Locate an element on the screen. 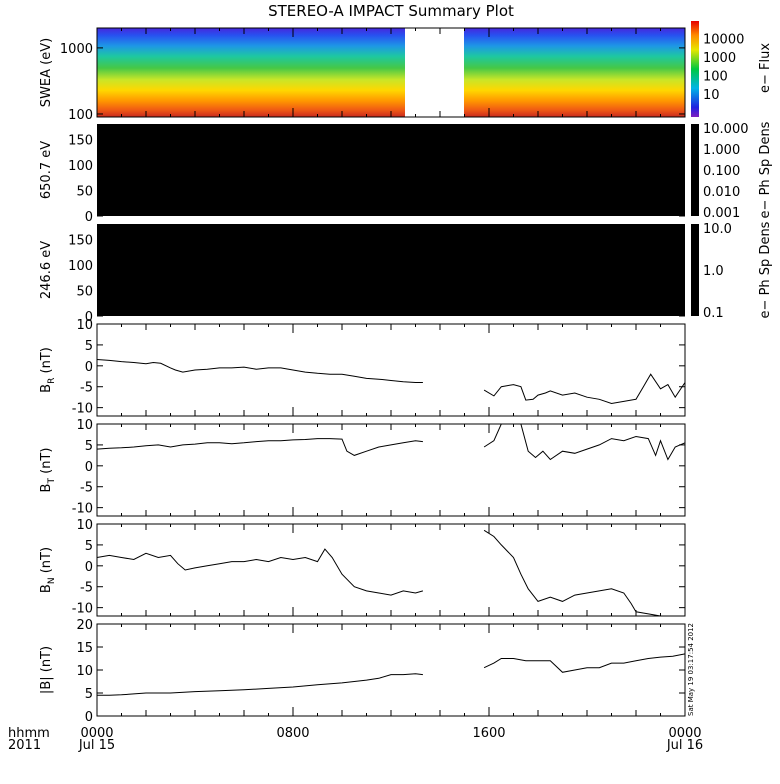  bmag-frame is located at coordinates (391, 670).